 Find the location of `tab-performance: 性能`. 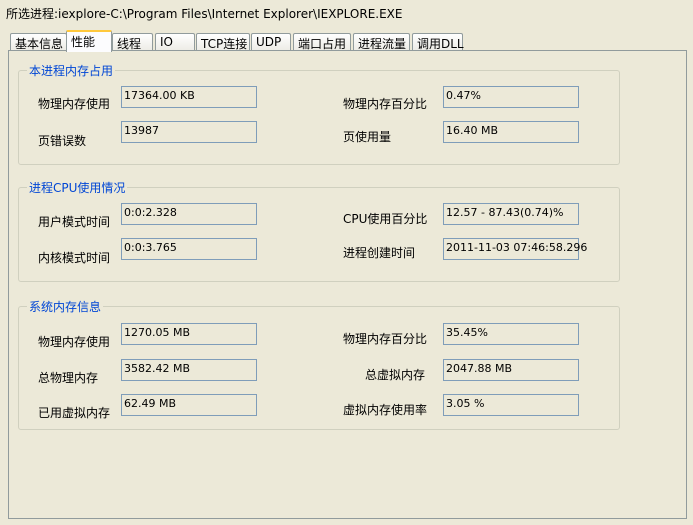

tab-performance: 性能 is located at coordinates (89, 41).